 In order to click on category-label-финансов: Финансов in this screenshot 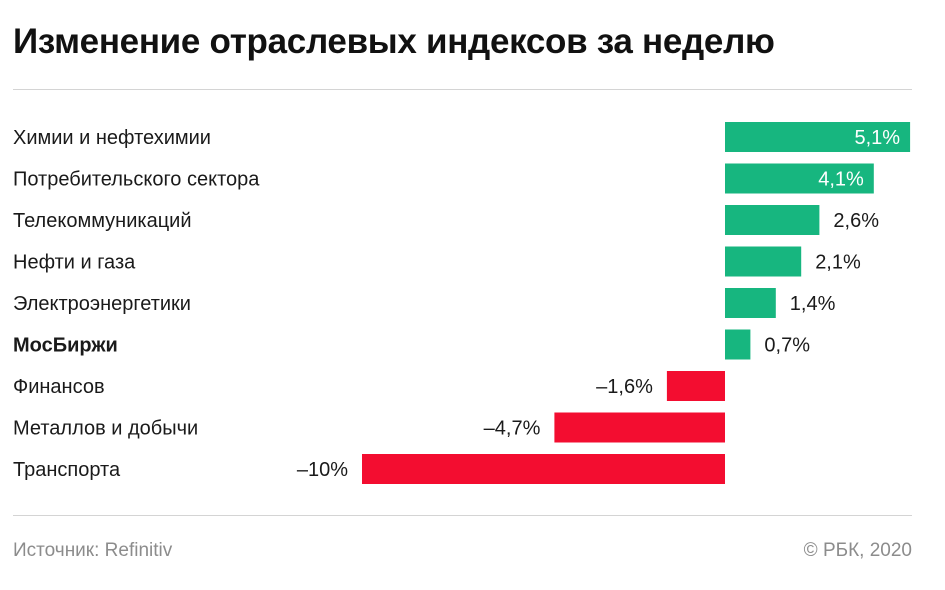, I will do `click(59, 387)`.